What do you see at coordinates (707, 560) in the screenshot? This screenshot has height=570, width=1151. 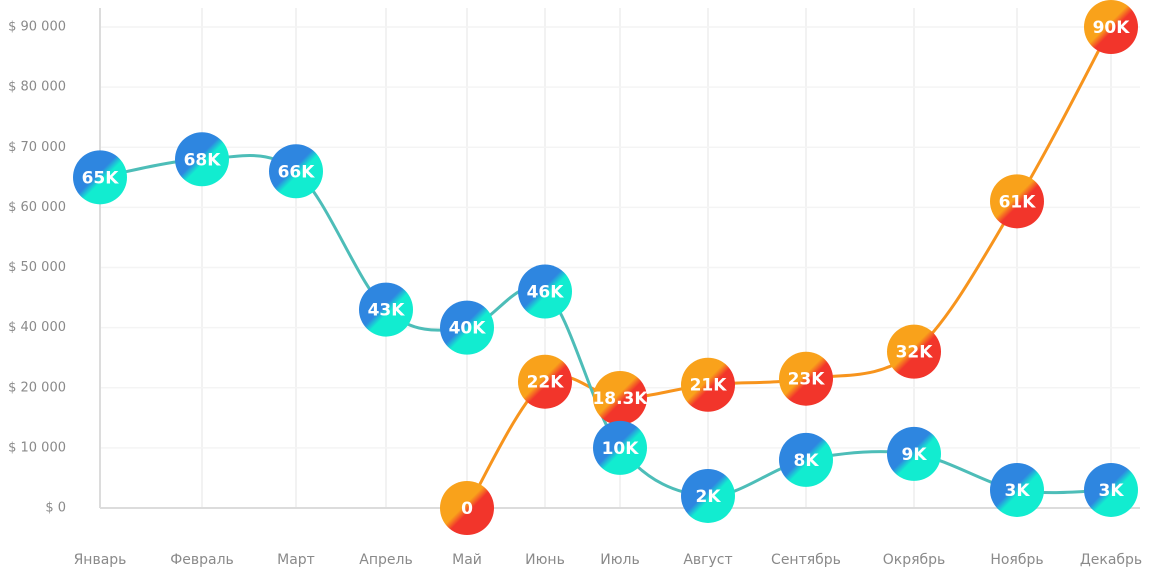 I see `x-tick-label: Август` at bounding box center [707, 560].